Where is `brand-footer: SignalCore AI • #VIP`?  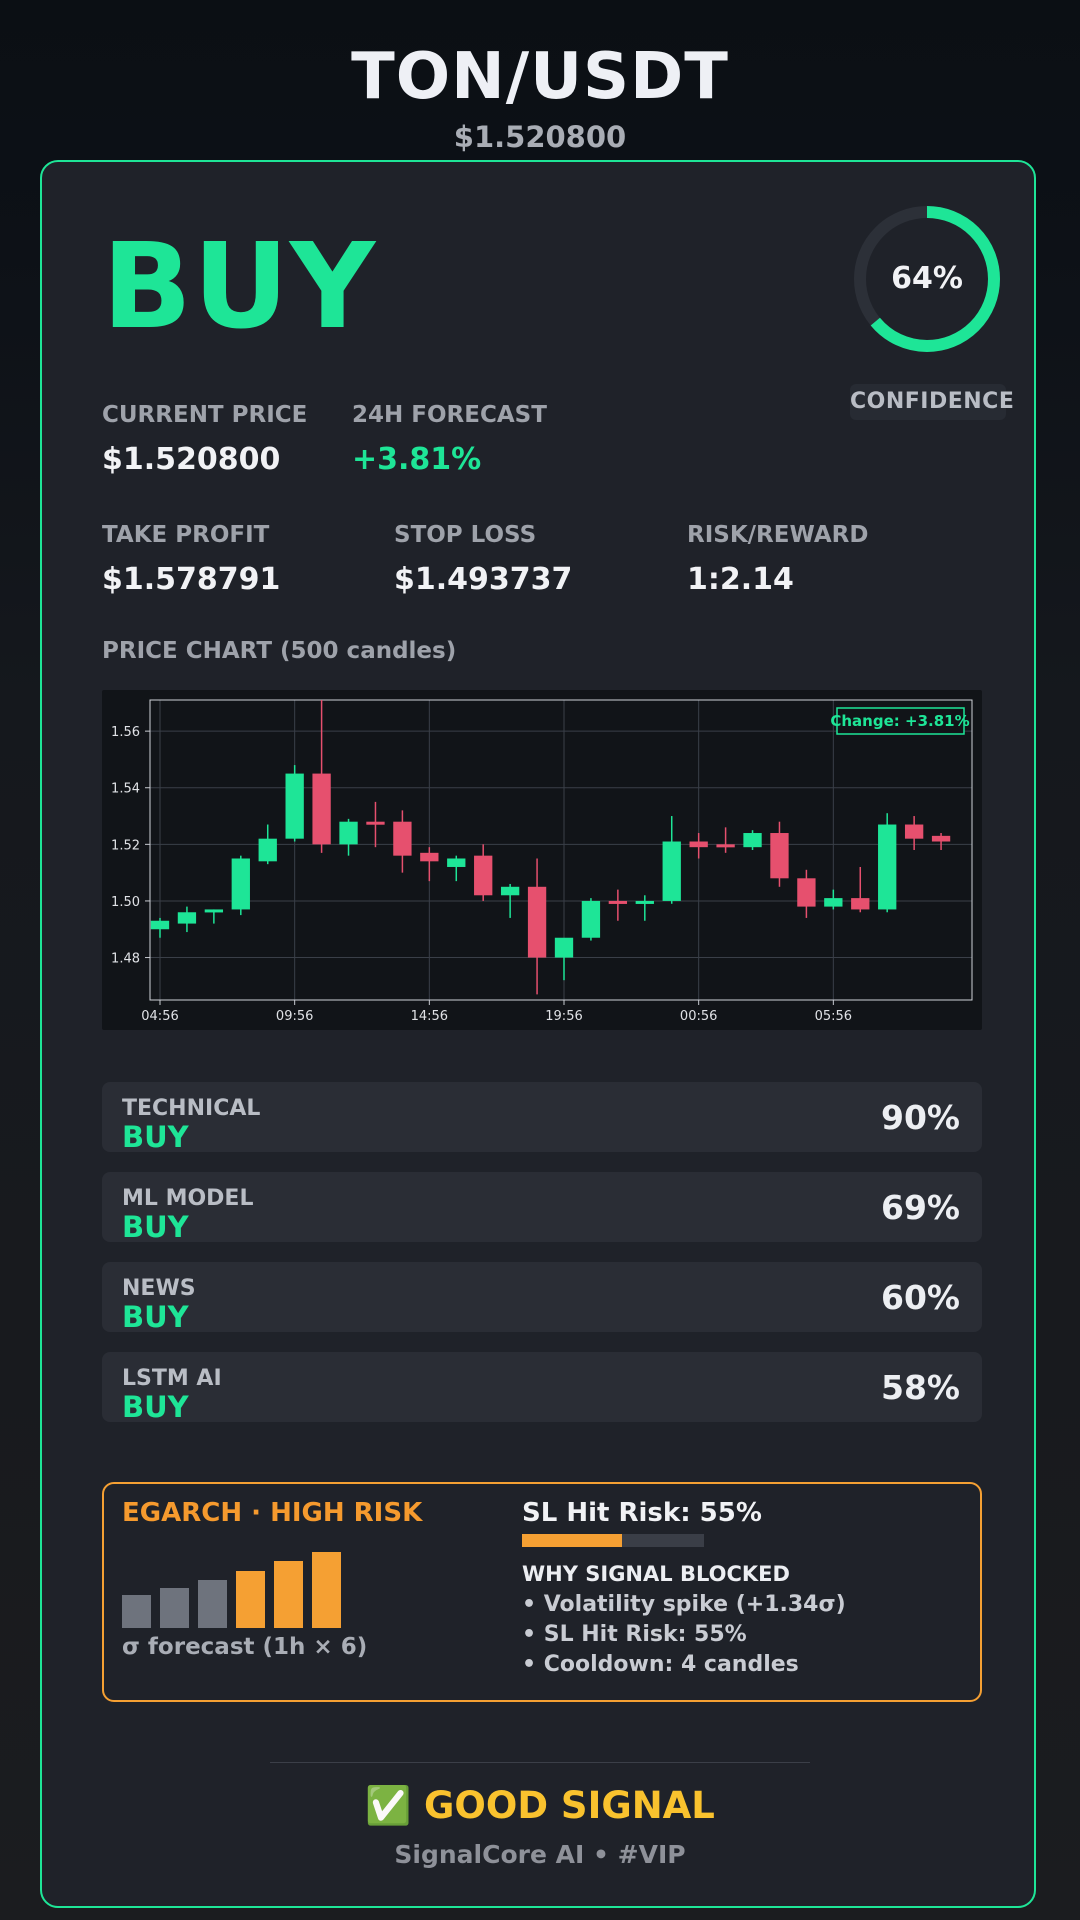
brand-footer: SignalCore AI • #VIP is located at coordinates (540, 1854).